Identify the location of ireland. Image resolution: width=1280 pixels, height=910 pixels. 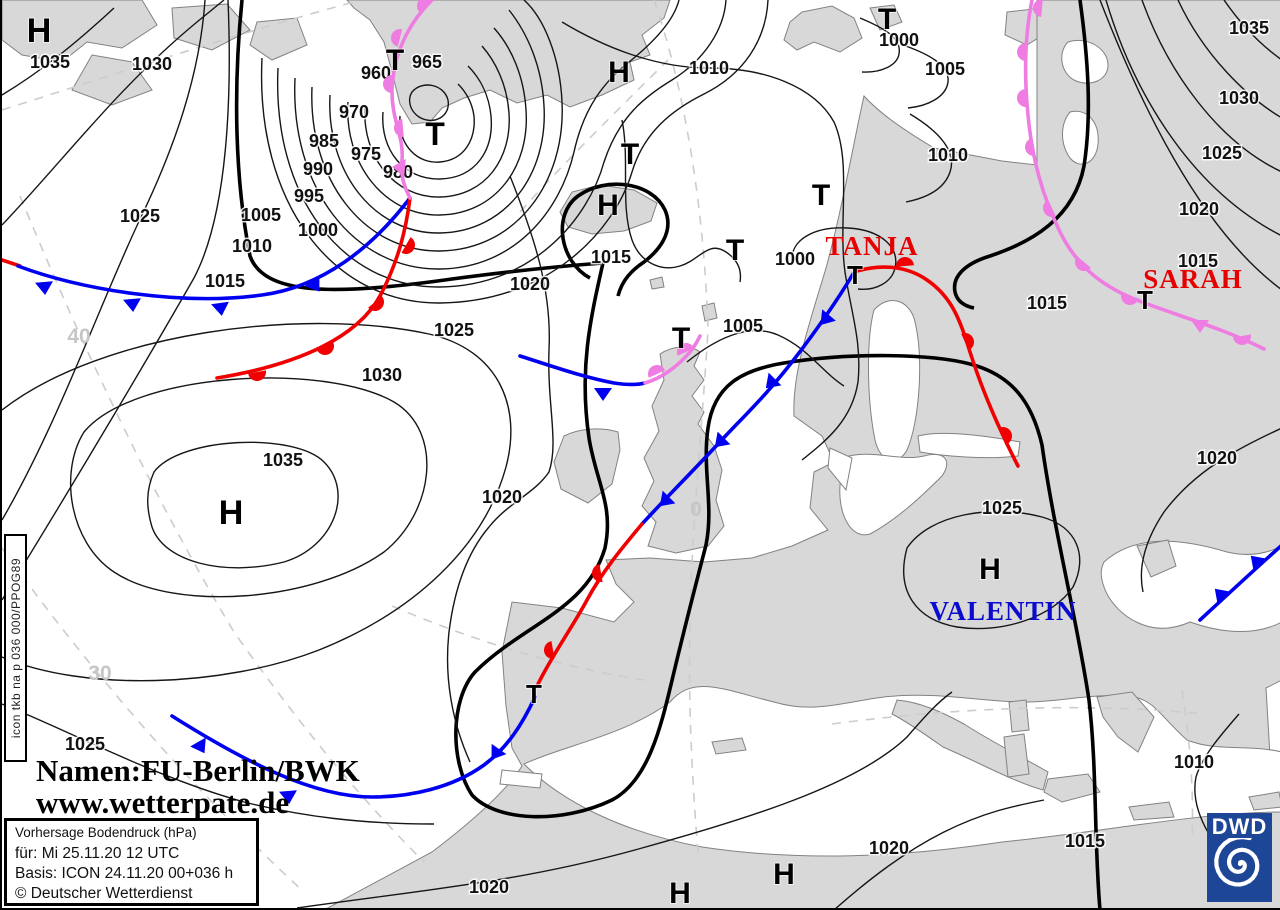
(587, 466).